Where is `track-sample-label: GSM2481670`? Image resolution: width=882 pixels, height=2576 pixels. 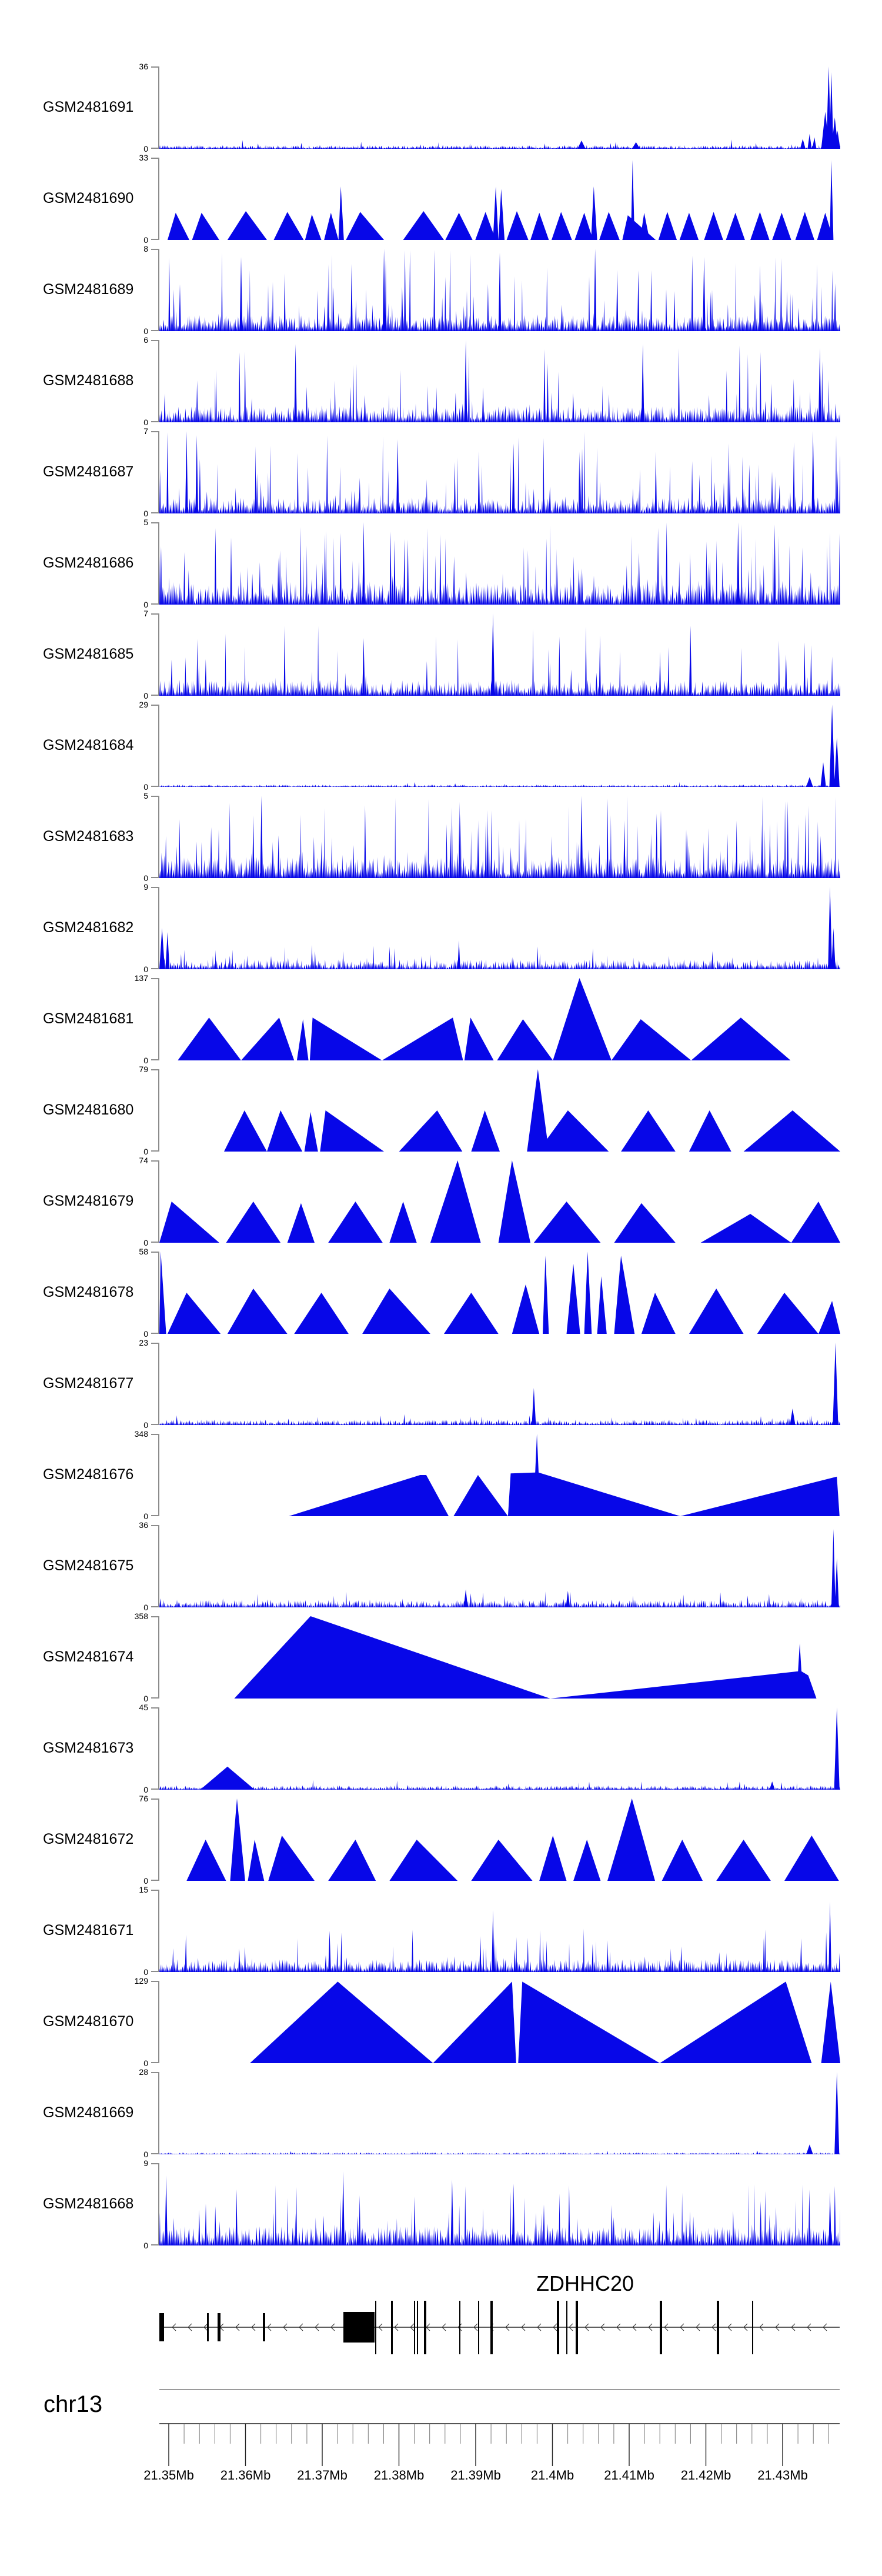
track-sample-label: GSM2481670 is located at coordinates (88, 2021).